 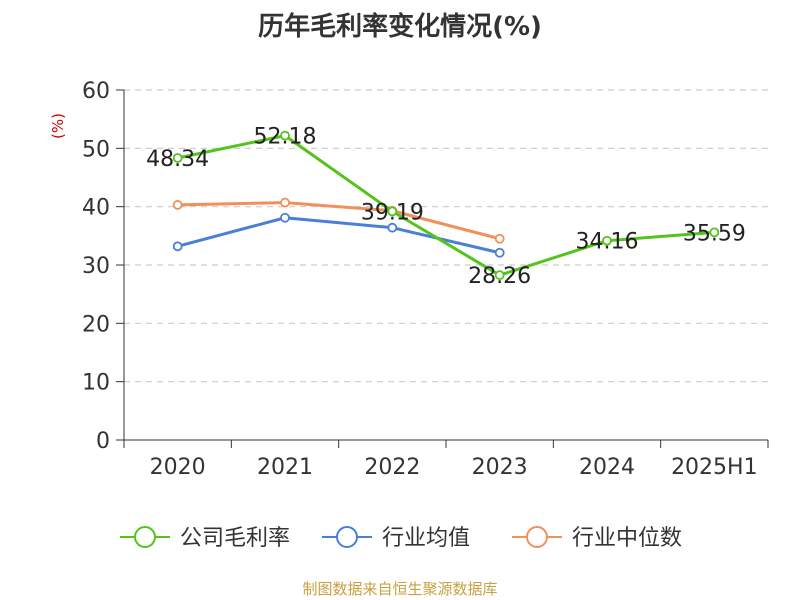 I want to click on y-tick-label: 20, so click(x=96, y=324).